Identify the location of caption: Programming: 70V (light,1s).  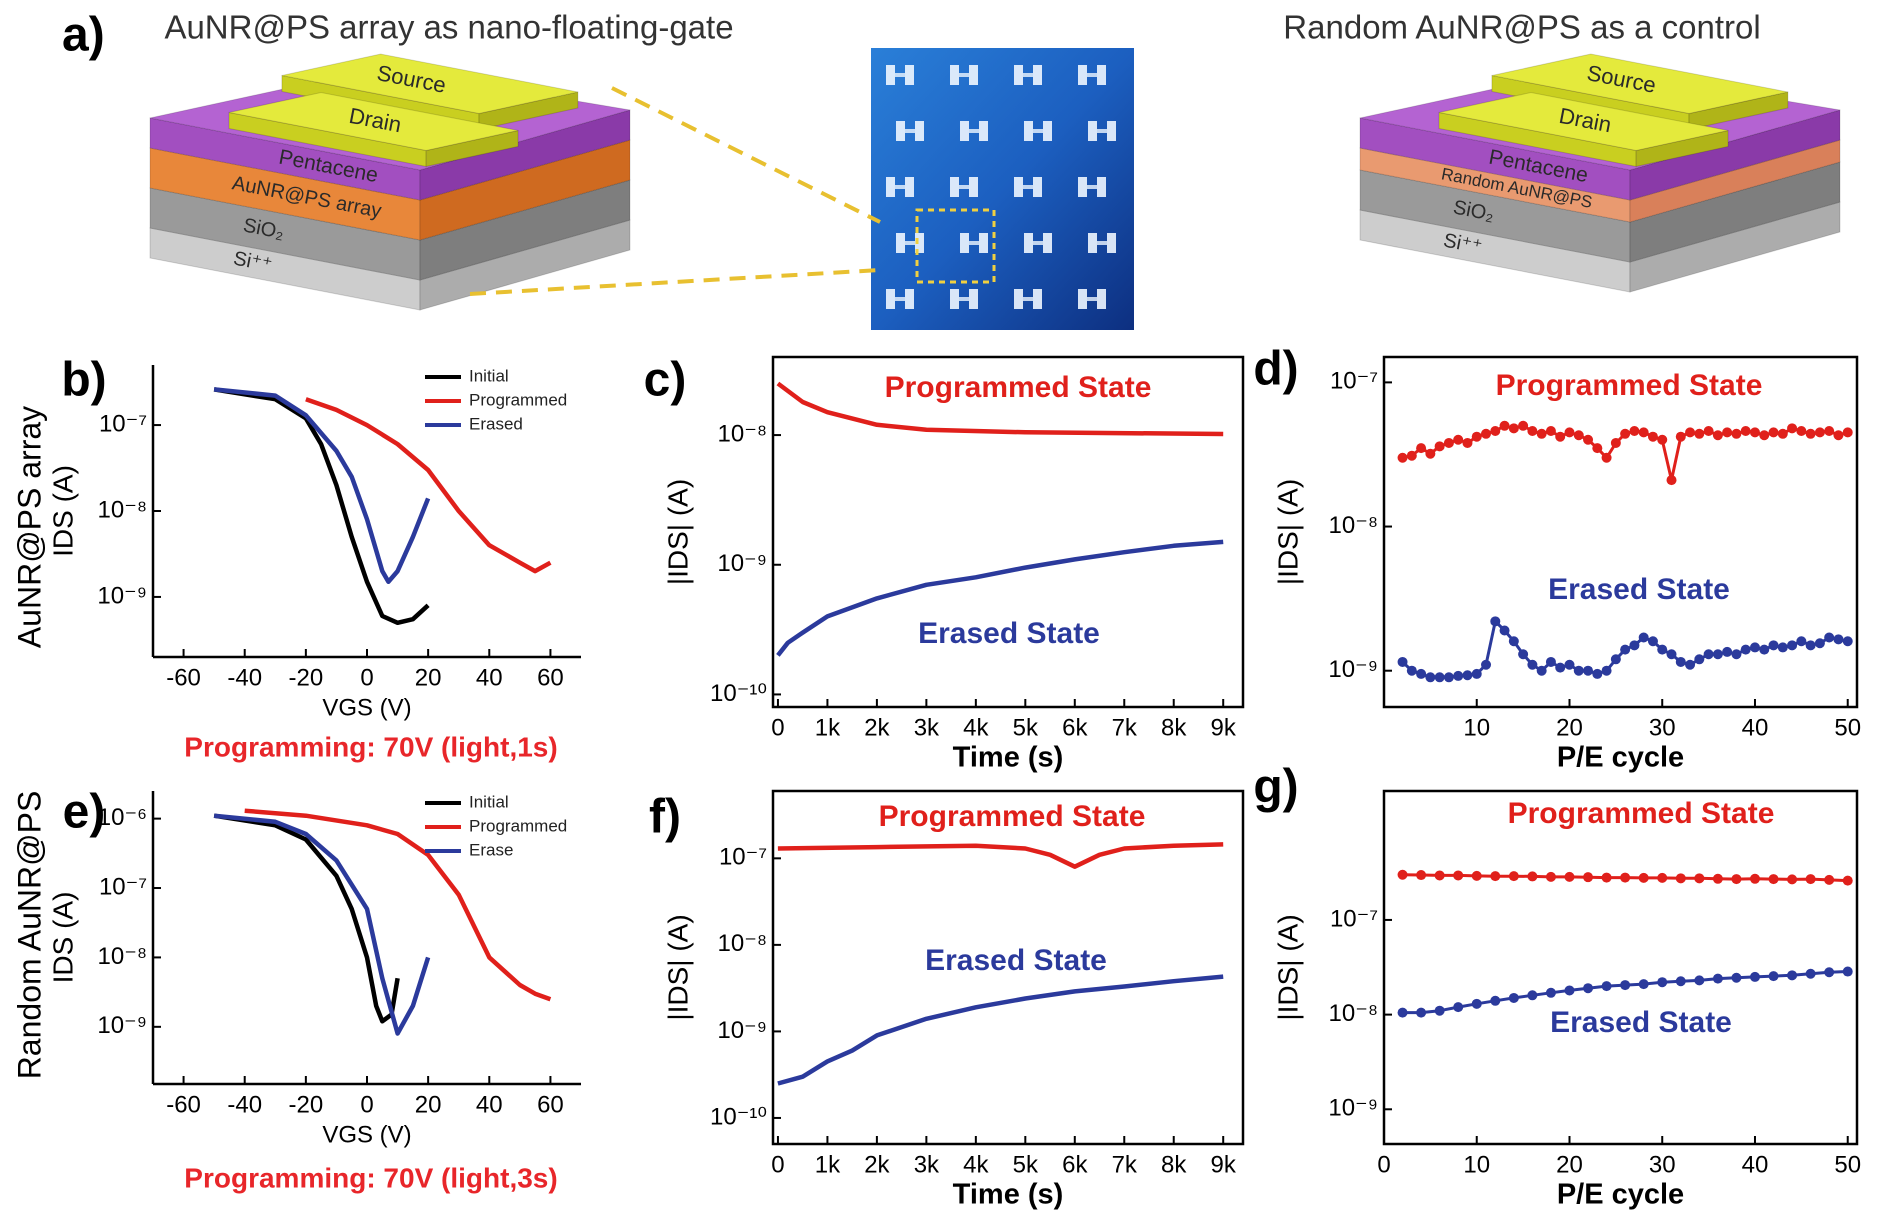
(370, 746).